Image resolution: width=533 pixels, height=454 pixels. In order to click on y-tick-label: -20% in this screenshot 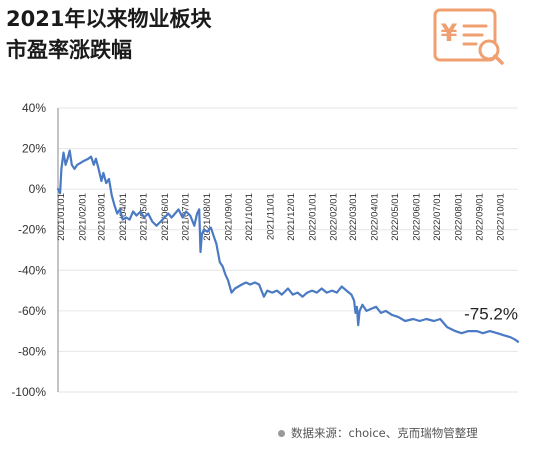, I will do `click(32, 230)`.